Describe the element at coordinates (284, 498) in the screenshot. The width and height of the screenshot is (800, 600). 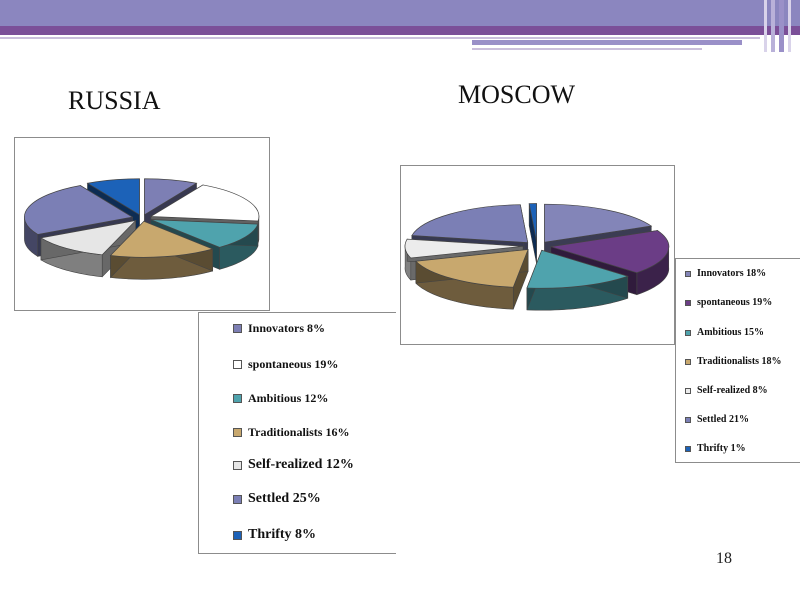
I see `legend-label: Settled 25%` at that location.